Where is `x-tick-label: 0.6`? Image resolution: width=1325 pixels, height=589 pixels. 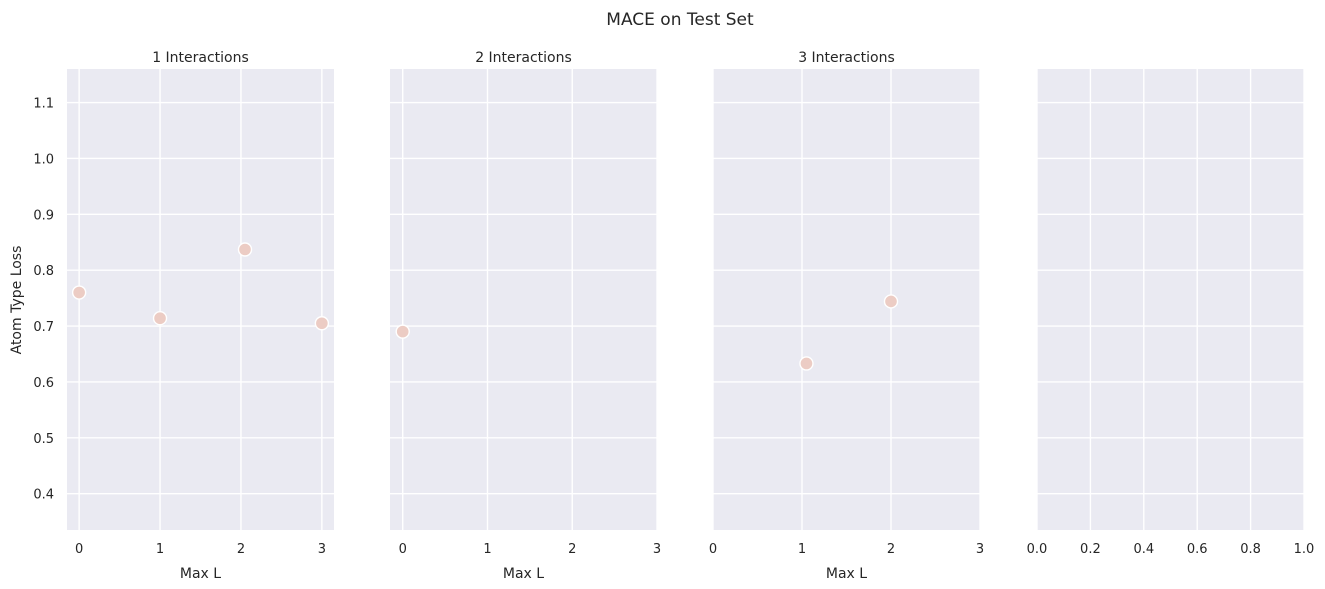 x-tick-label: 0.6 is located at coordinates (1197, 549).